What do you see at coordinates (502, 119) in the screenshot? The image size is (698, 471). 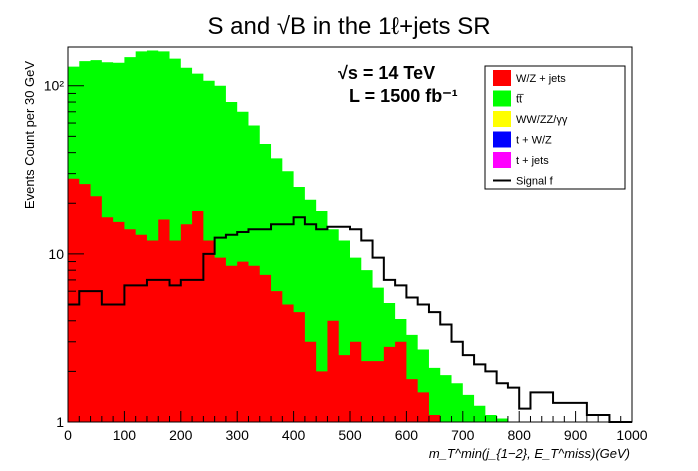 I see `legend-swatch-ww-zz-` at bounding box center [502, 119].